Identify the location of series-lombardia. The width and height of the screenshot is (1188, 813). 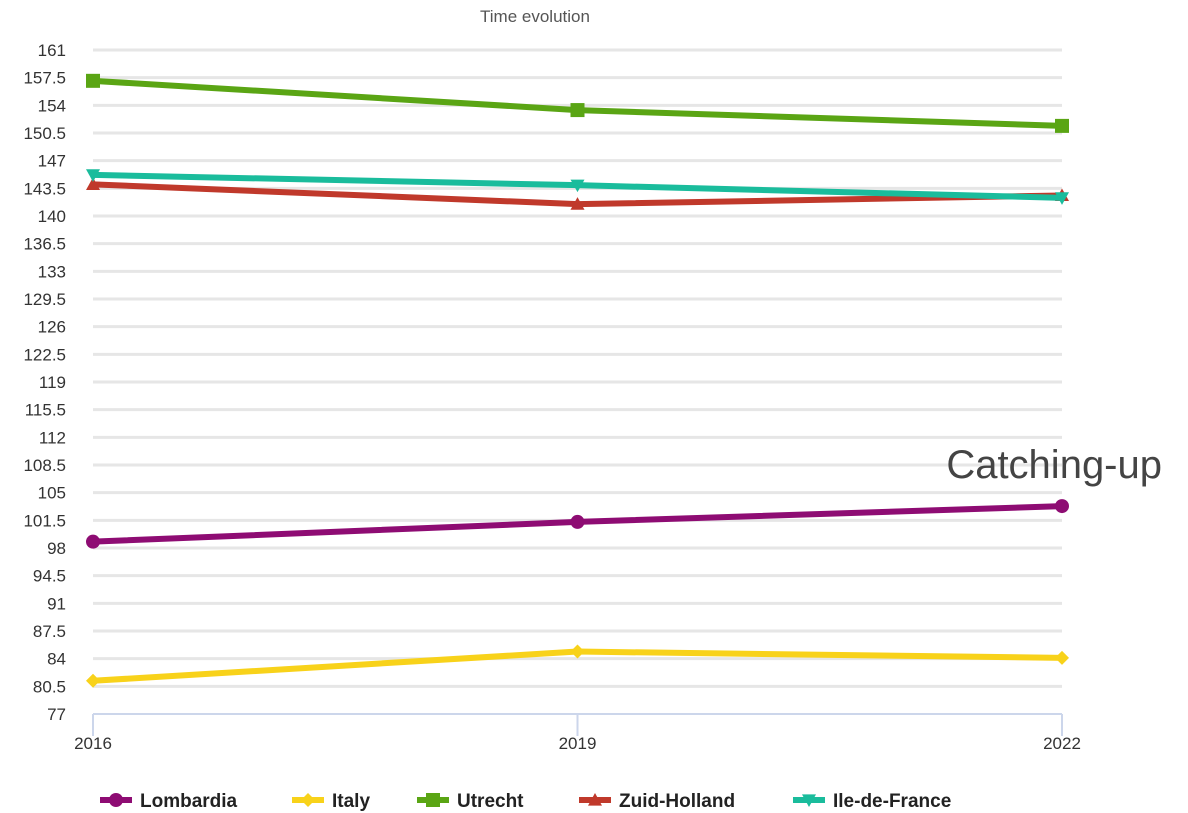
(577, 524).